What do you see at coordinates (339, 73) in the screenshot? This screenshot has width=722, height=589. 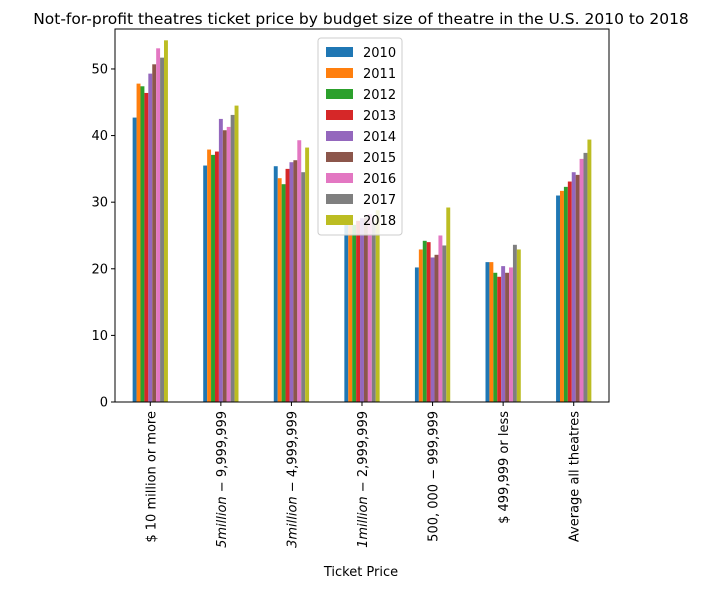 I see `legend-swatch-2011` at bounding box center [339, 73].